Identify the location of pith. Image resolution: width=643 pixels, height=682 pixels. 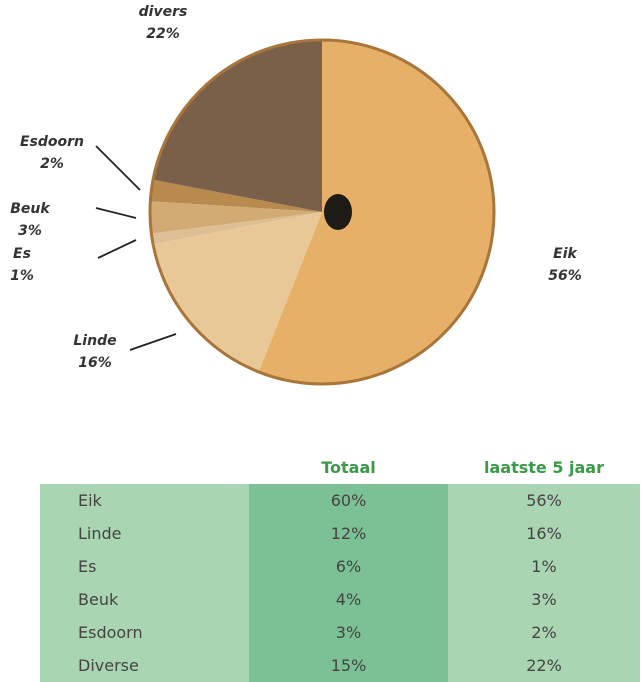
(338, 212).